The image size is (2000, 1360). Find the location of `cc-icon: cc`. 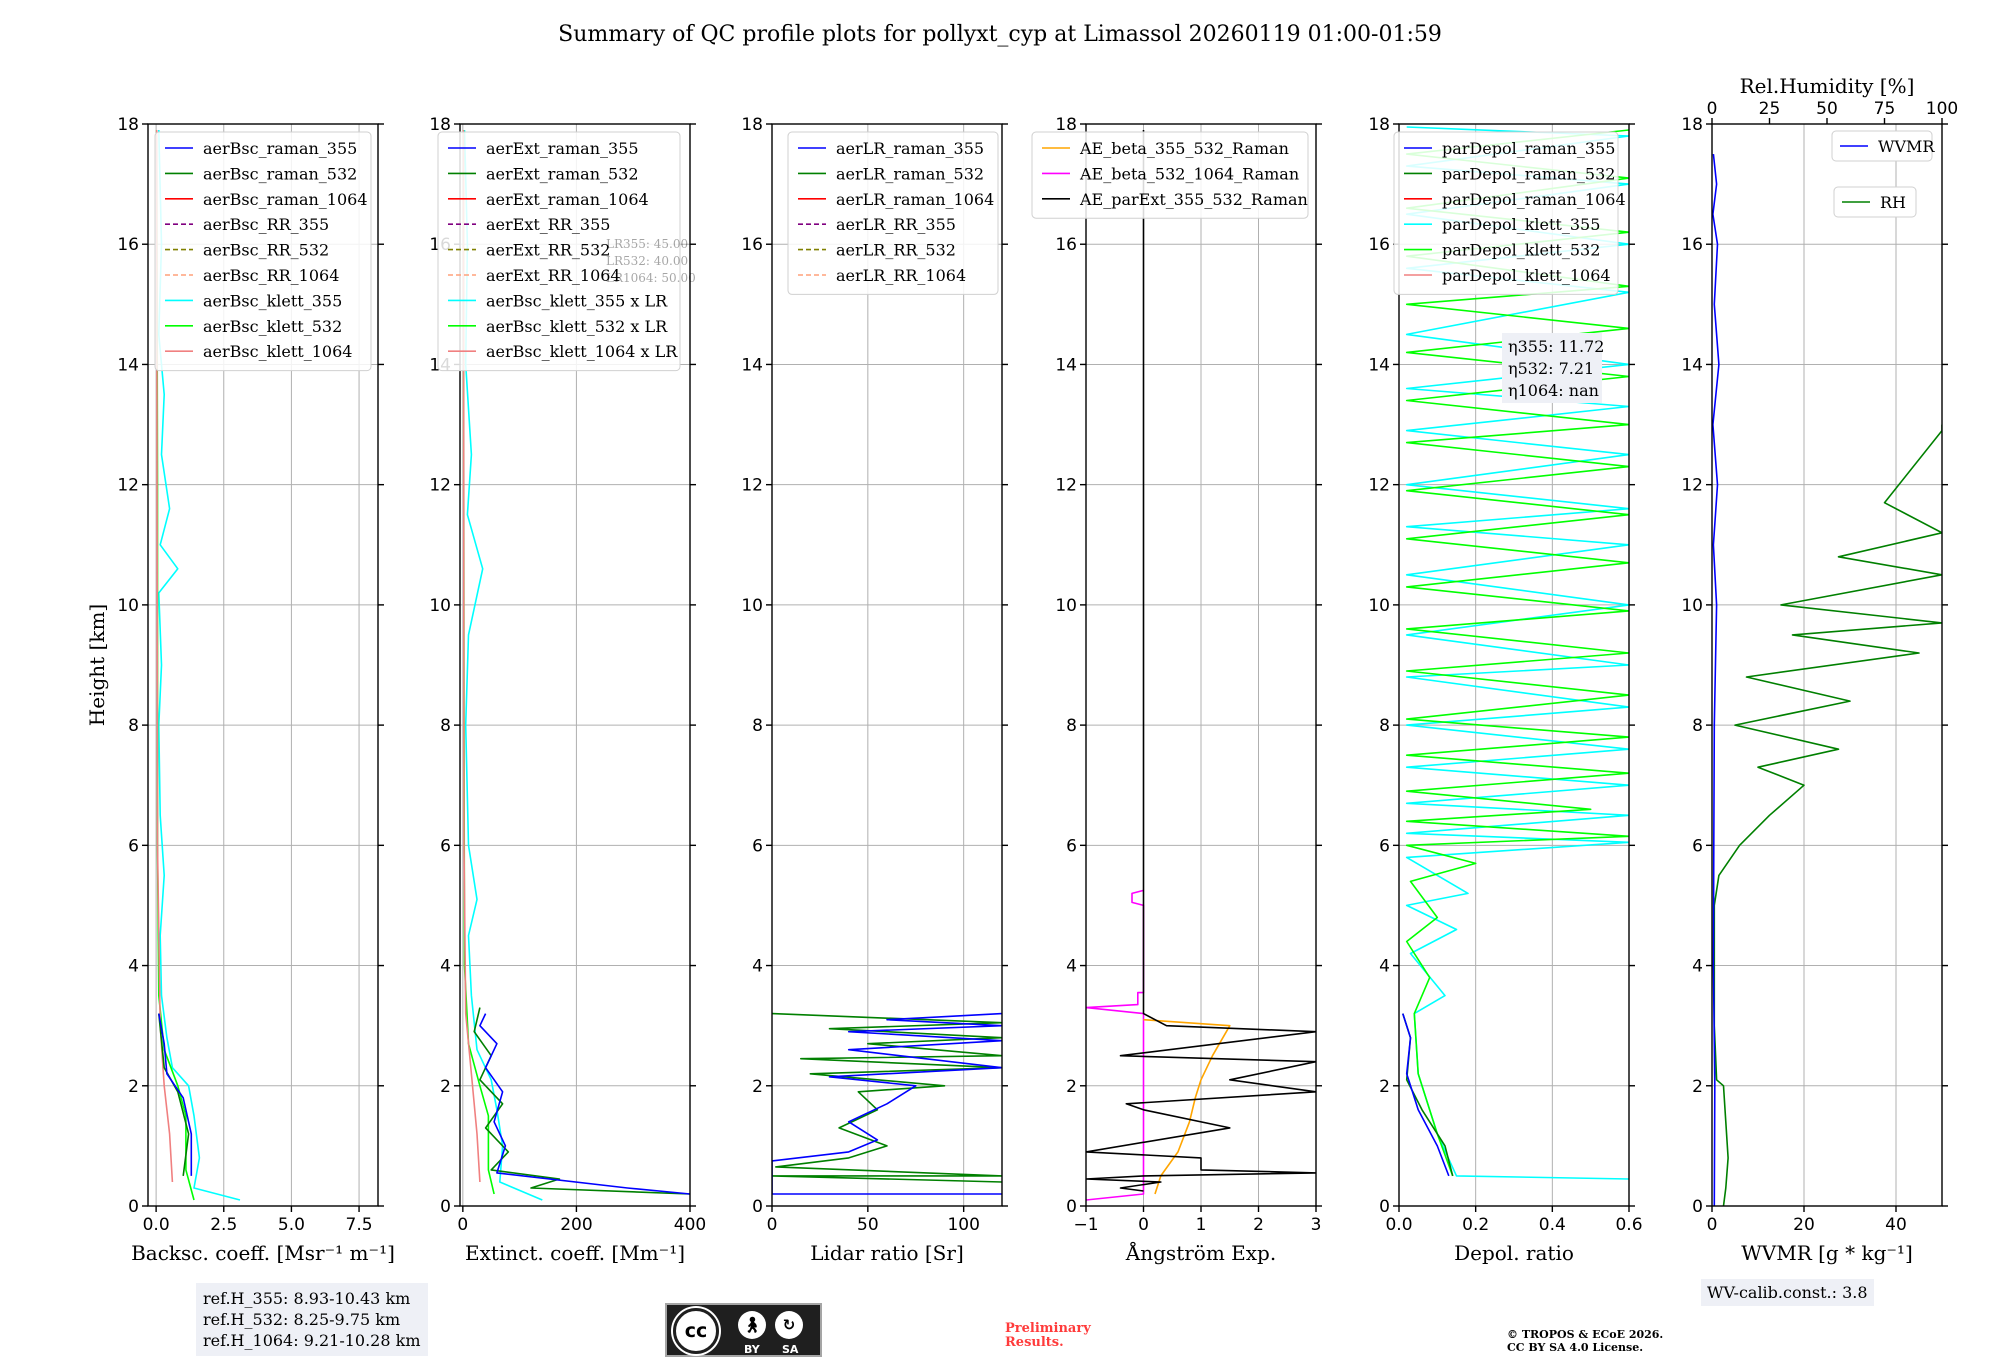

cc-icon: cc is located at coordinates (696, 1331).